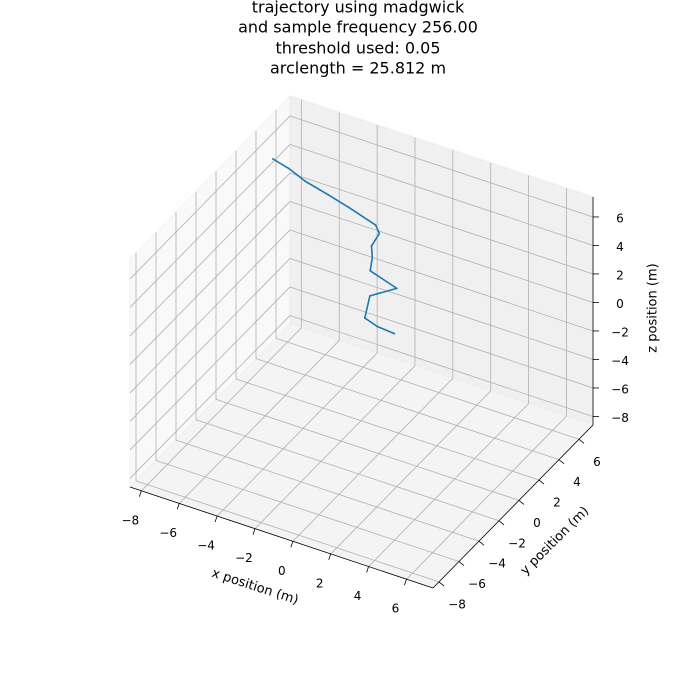 Image resolution: width=700 pixels, height=700 pixels. What do you see at coordinates (206, 546) in the screenshot?
I see `x-tick-label: −4` at bounding box center [206, 546].